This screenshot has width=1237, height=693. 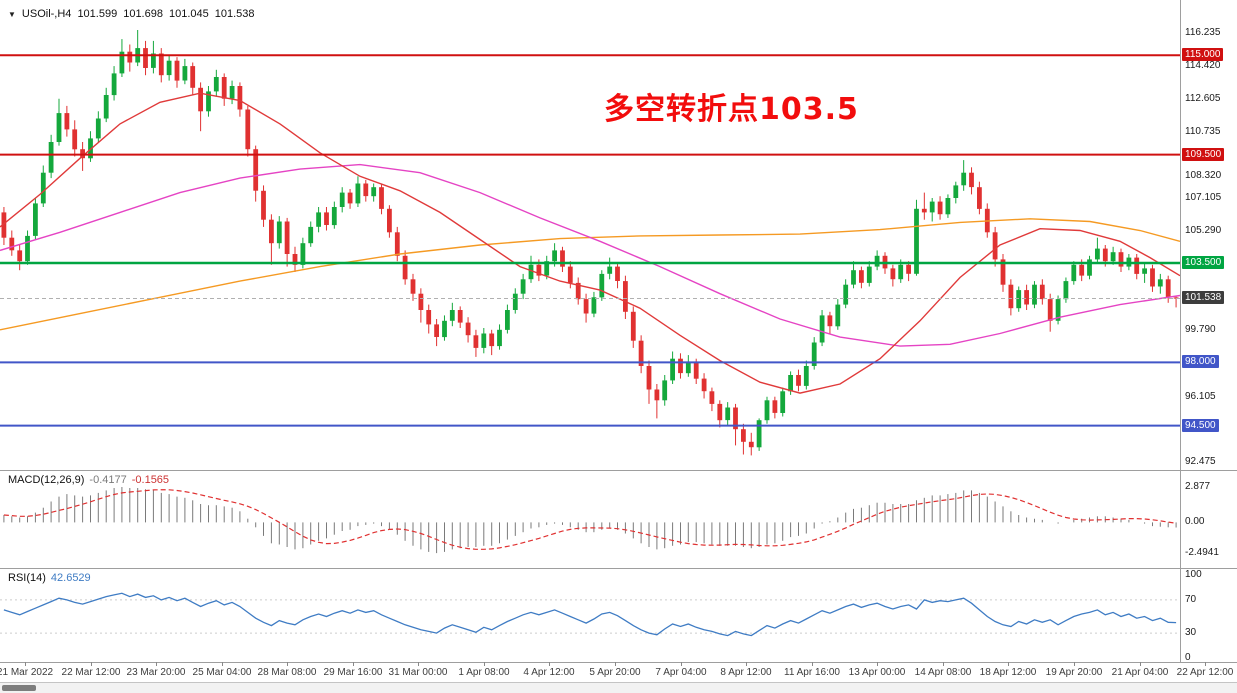 What do you see at coordinates (1203, 263) in the screenshot?
I see `axis-label: 103.500` at bounding box center [1203, 263].